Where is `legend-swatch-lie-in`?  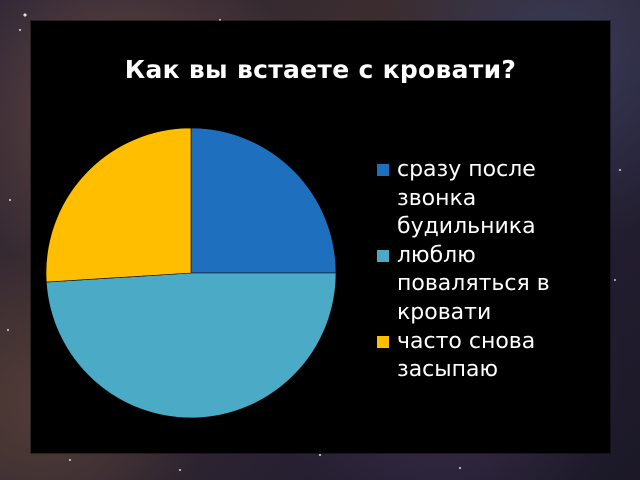
legend-swatch-lie-in is located at coordinates (383, 255).